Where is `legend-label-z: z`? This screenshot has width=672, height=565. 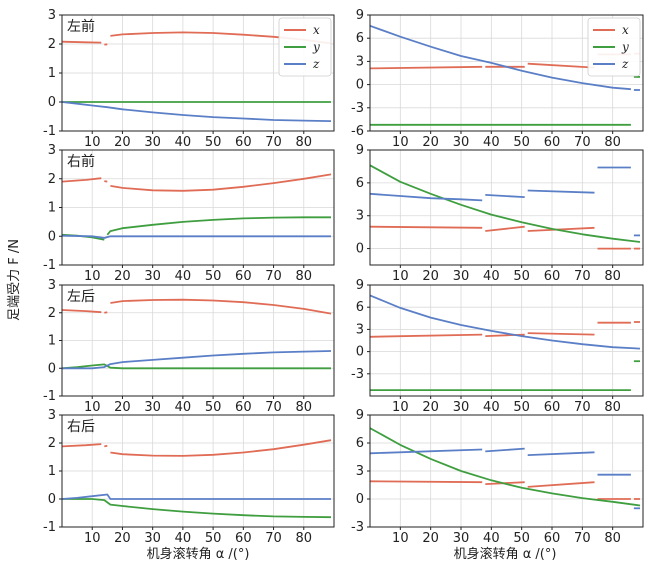
legend-label-z: z is located at coordinates (625, 64).